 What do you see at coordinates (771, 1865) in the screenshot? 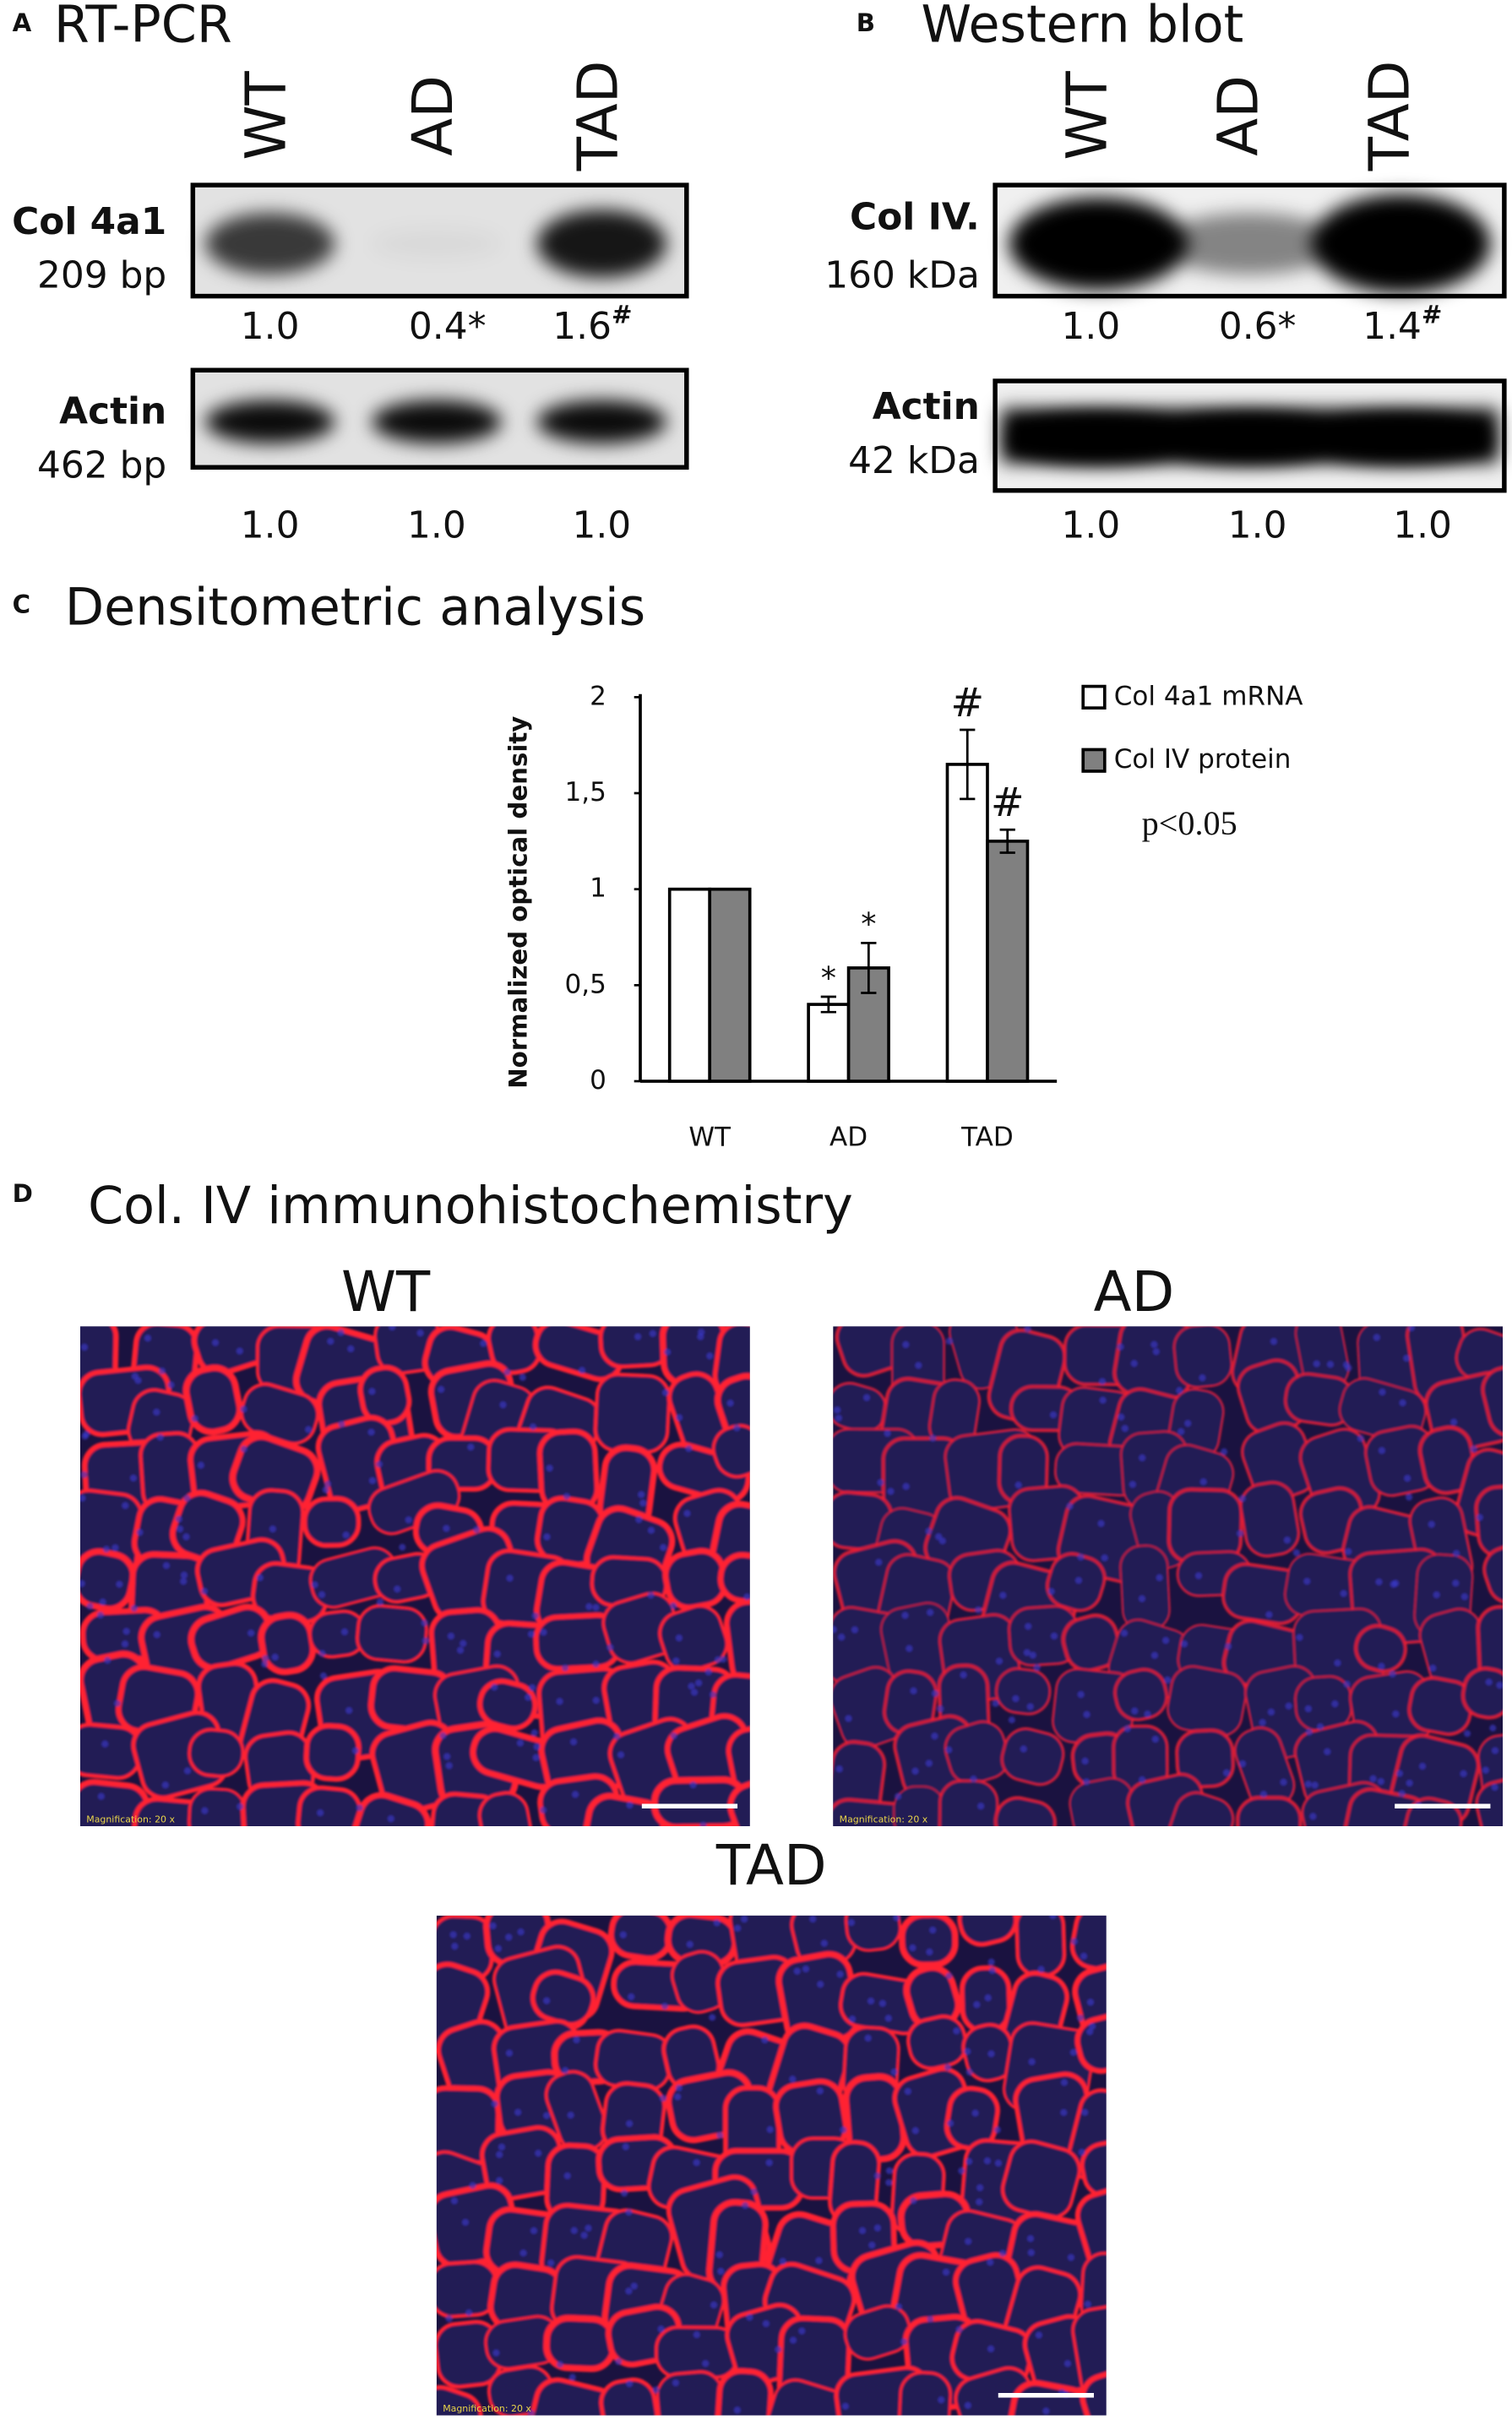
I see `image-title: TAD` at bounding box center [771, 1865].